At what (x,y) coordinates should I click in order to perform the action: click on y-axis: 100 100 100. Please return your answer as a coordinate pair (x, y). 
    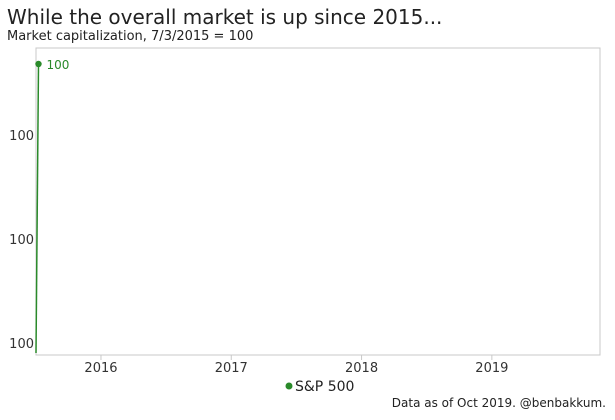
    Looking at the image, I should click on (21, 240).